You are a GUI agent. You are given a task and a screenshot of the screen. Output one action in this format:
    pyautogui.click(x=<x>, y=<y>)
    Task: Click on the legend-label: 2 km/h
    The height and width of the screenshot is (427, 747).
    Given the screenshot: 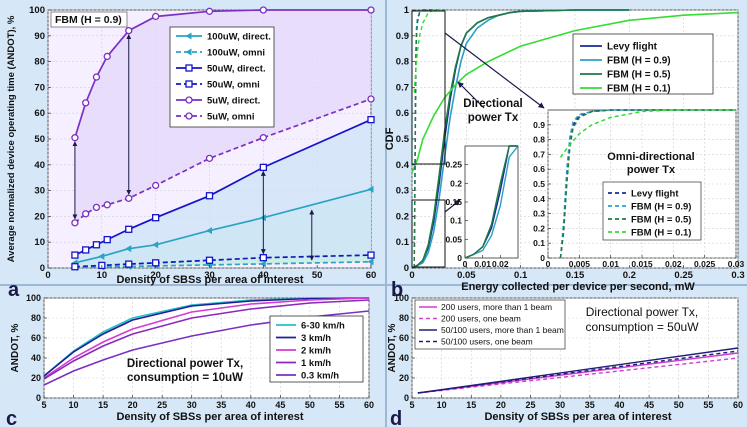 What is the action you would take?
    pyautogui.click(x=316, y=351)
    